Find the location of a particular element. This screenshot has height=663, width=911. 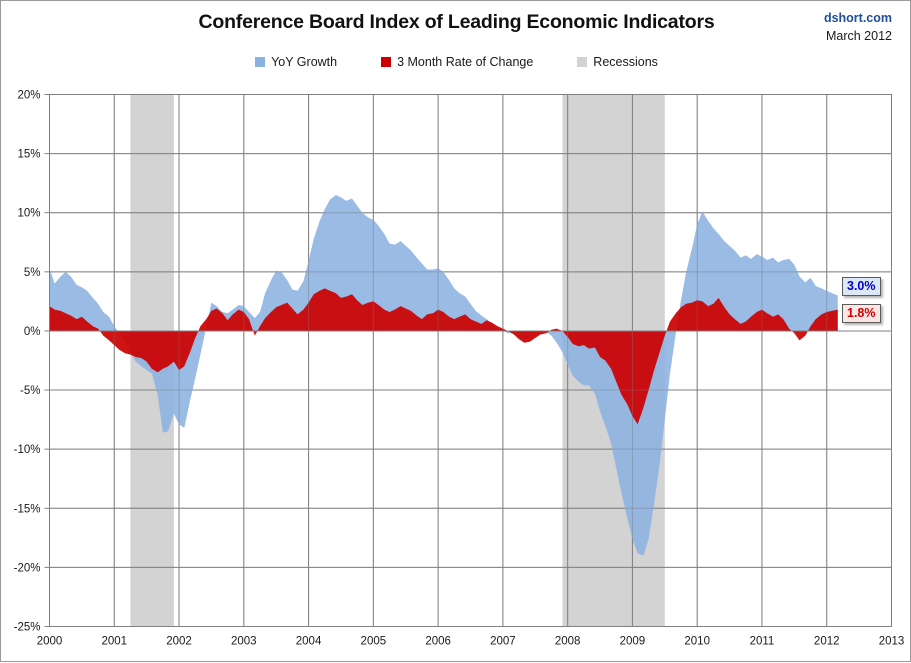

x-axis-label-6: 2006 is located at coordinates (438, 642).